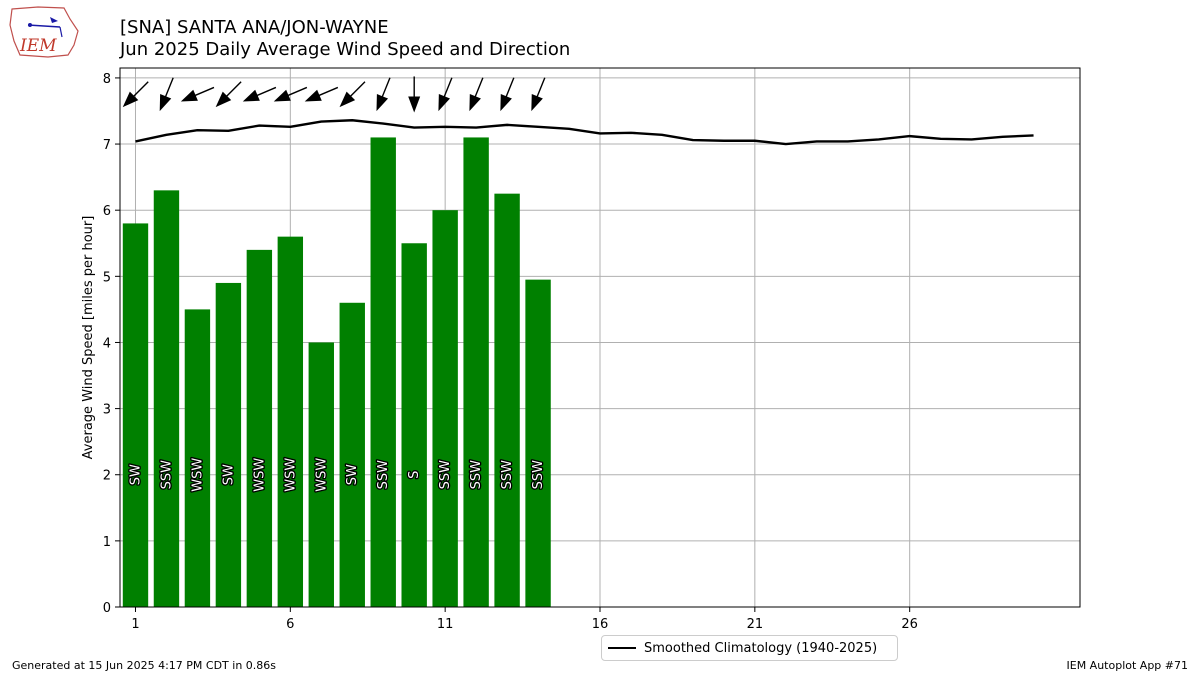 The image size is (1200, 675). I want to click on y-tick-label: 0, so click(107, 608).